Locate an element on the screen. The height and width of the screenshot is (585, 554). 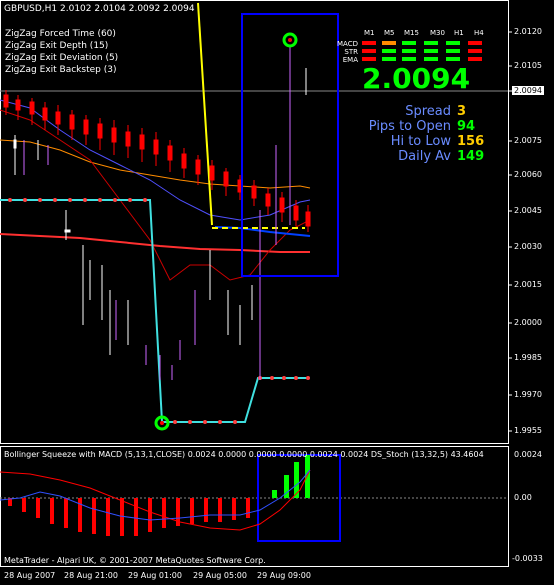
x-axis-label: 29 Aug 09:00 is located at coordinates (284, 575).